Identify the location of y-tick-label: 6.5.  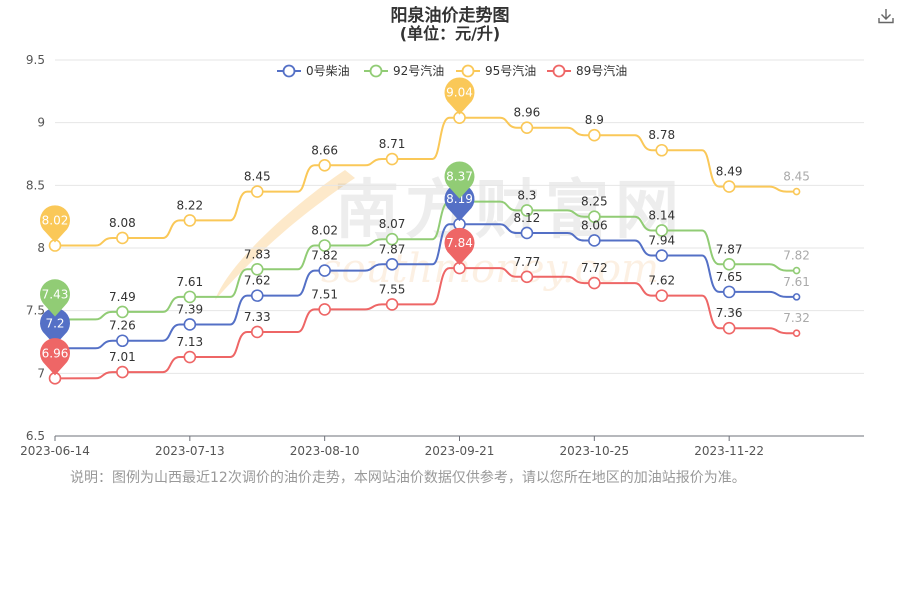
(35, 436).